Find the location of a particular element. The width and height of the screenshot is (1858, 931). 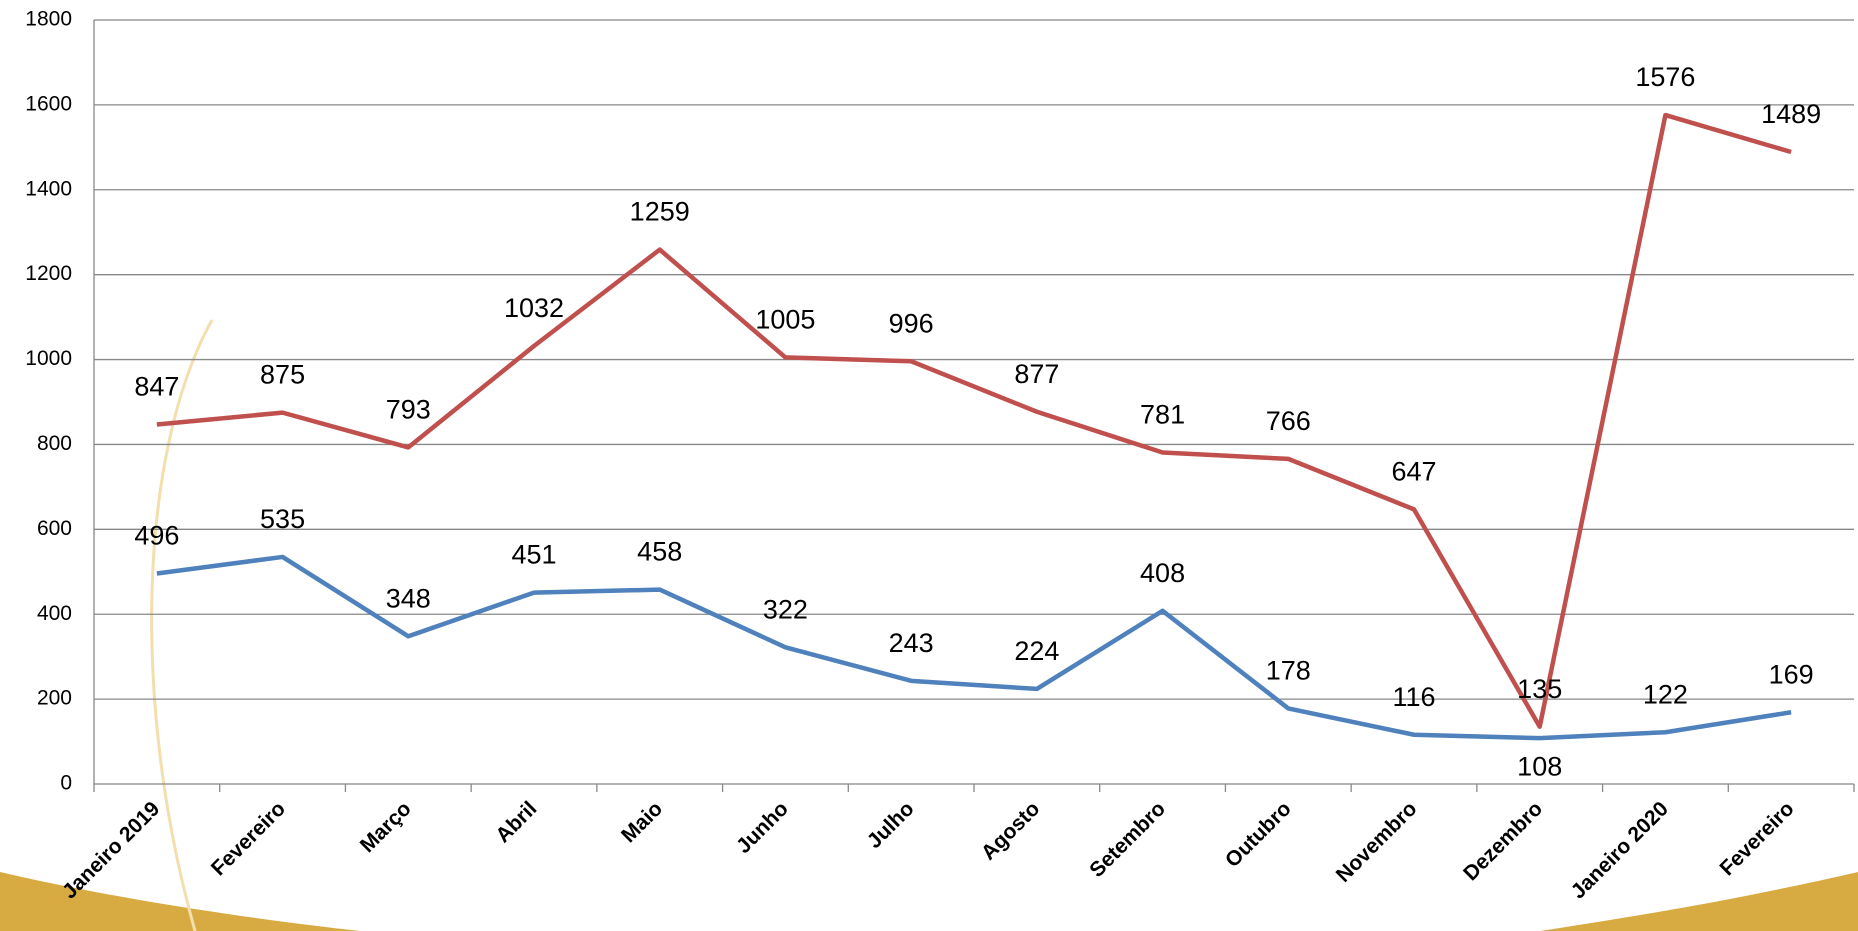

data-label: 793 is located at coordinates (408, 410).